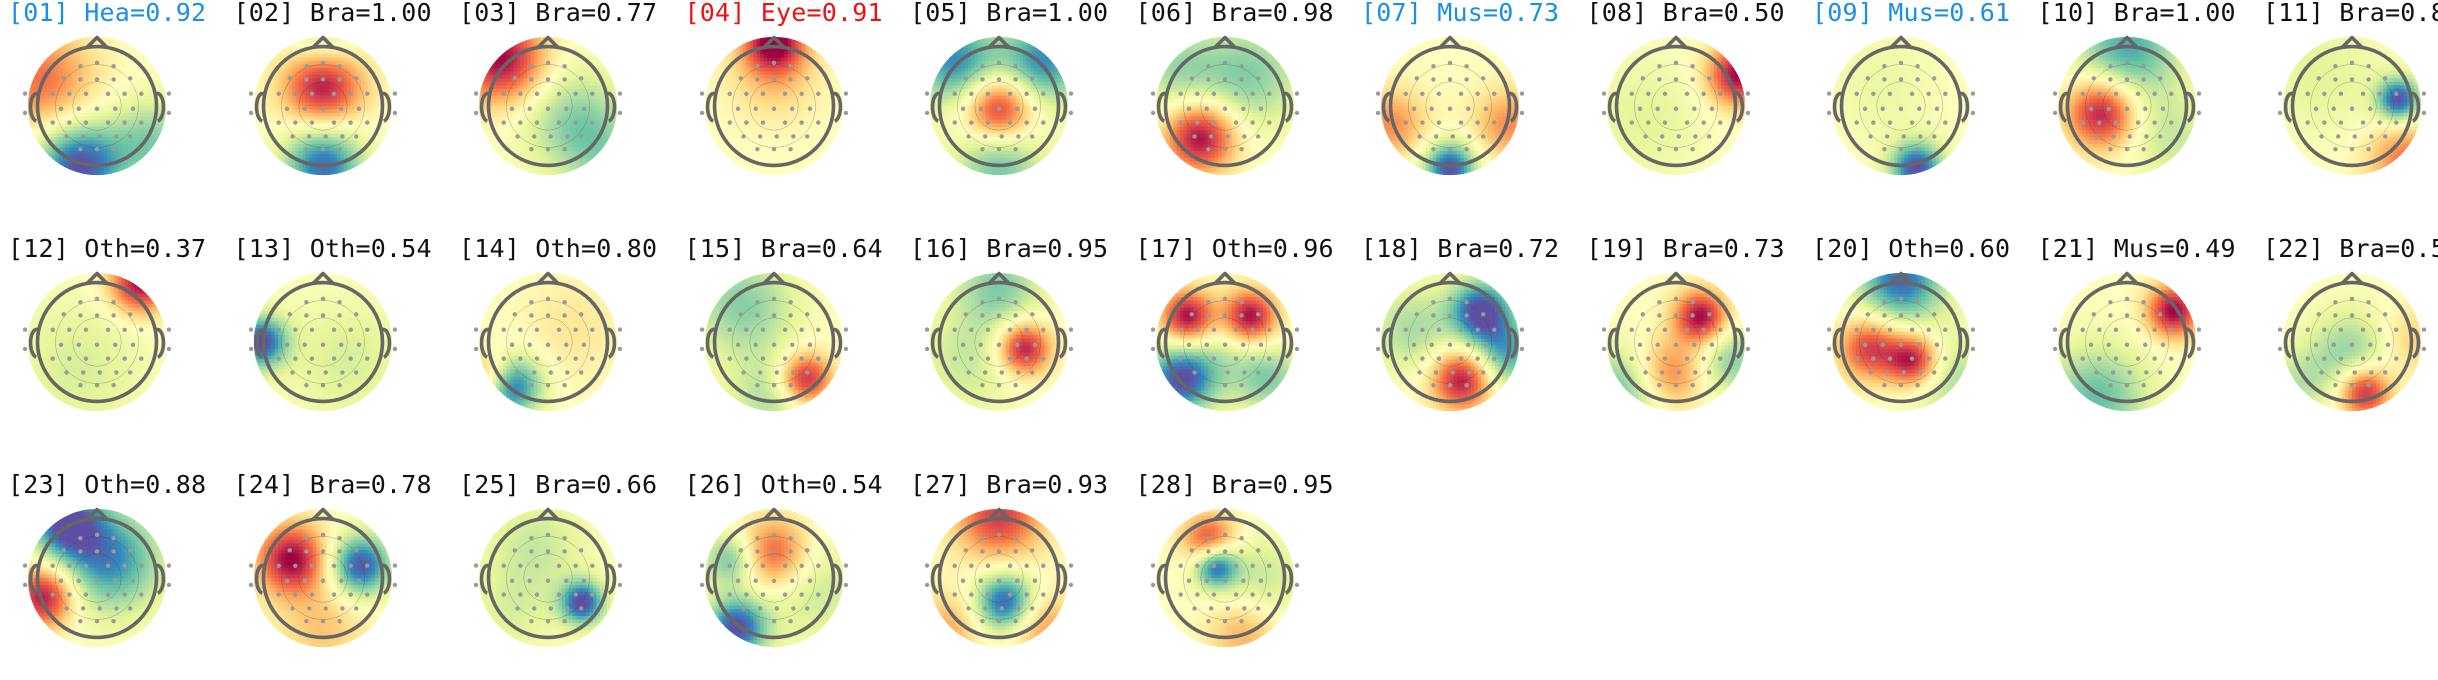  I want to click on component-cell: [08] Bra=0.50, so click(1699, 104).